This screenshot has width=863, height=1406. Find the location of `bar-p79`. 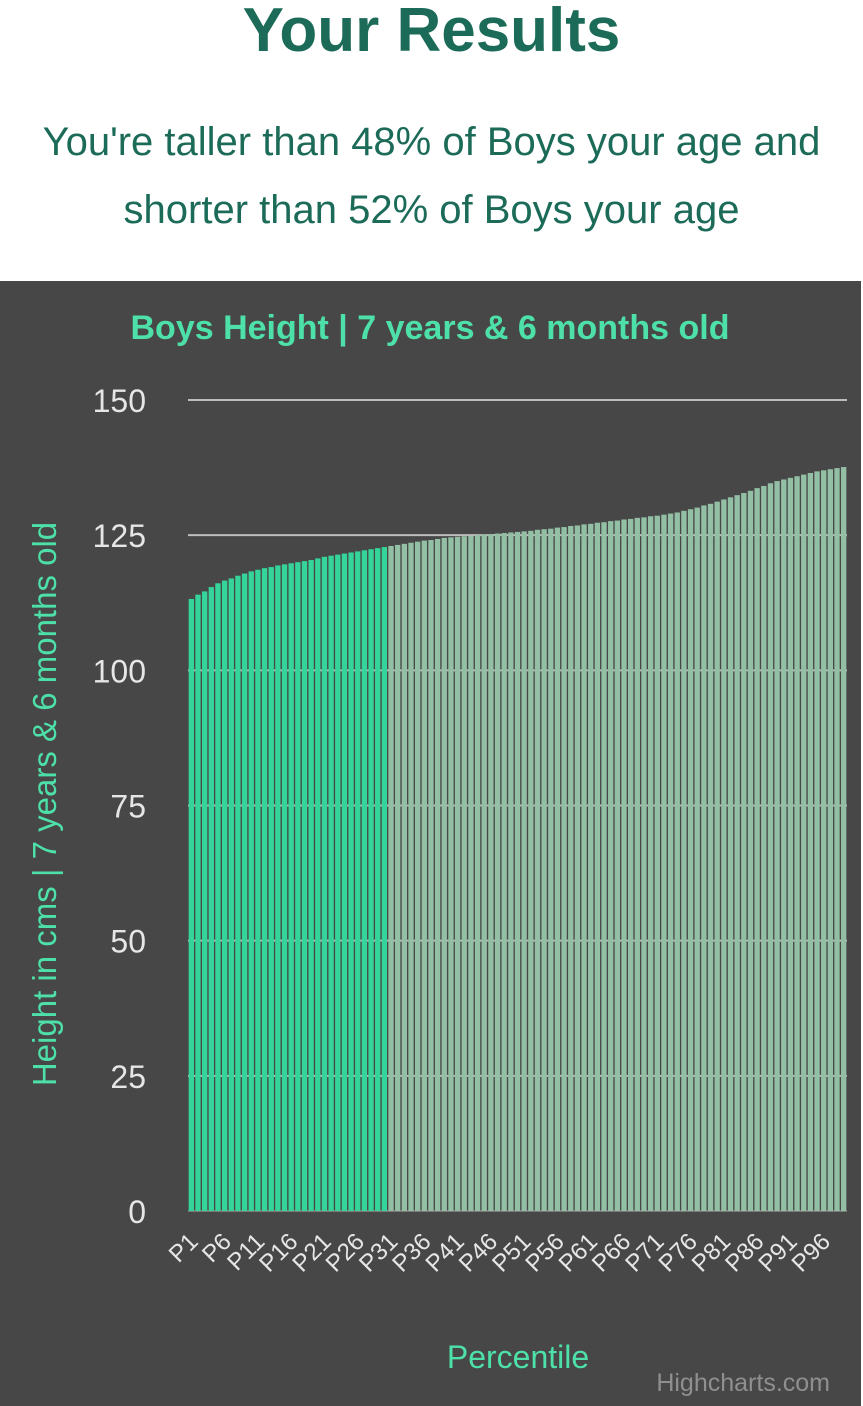

bar-p79 is located at coordinates (710, 857).